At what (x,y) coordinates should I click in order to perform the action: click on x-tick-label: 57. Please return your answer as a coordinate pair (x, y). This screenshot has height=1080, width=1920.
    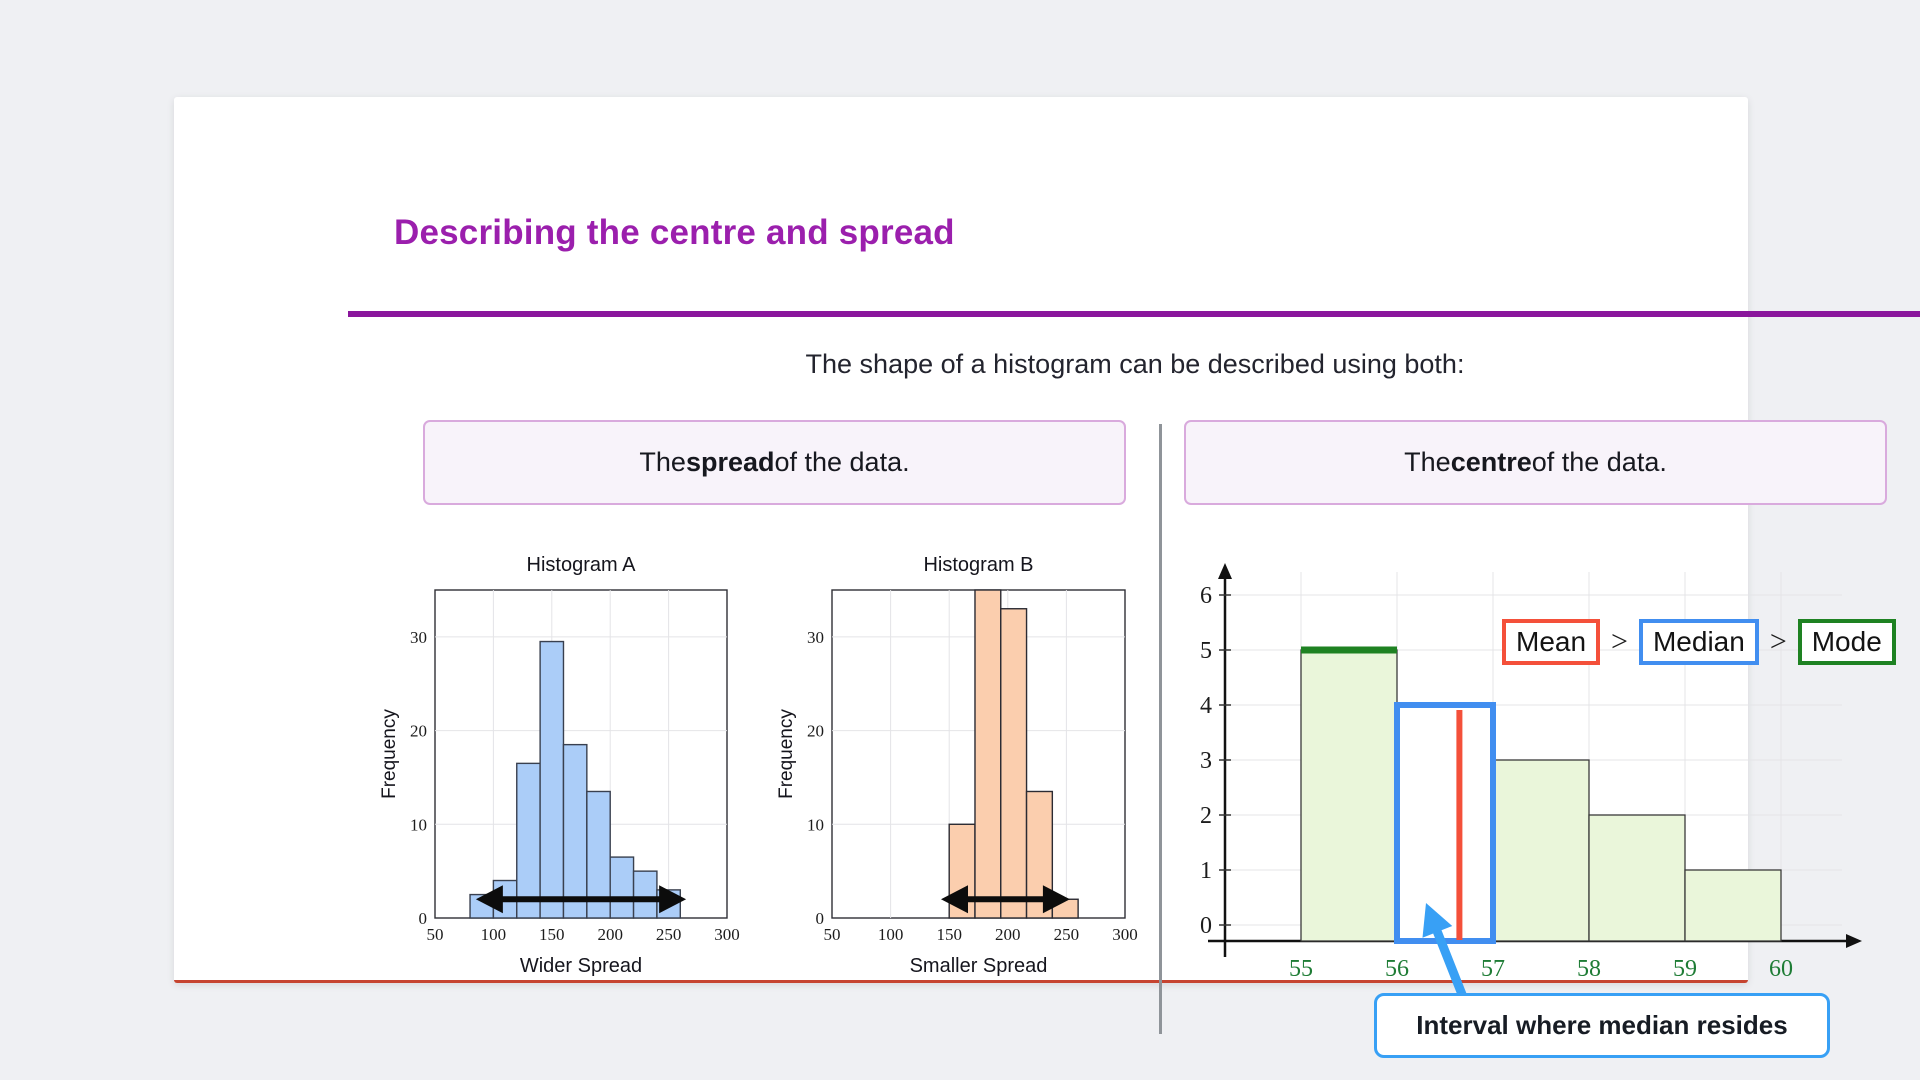
    Looking at the image, I should click on (1493, 969).